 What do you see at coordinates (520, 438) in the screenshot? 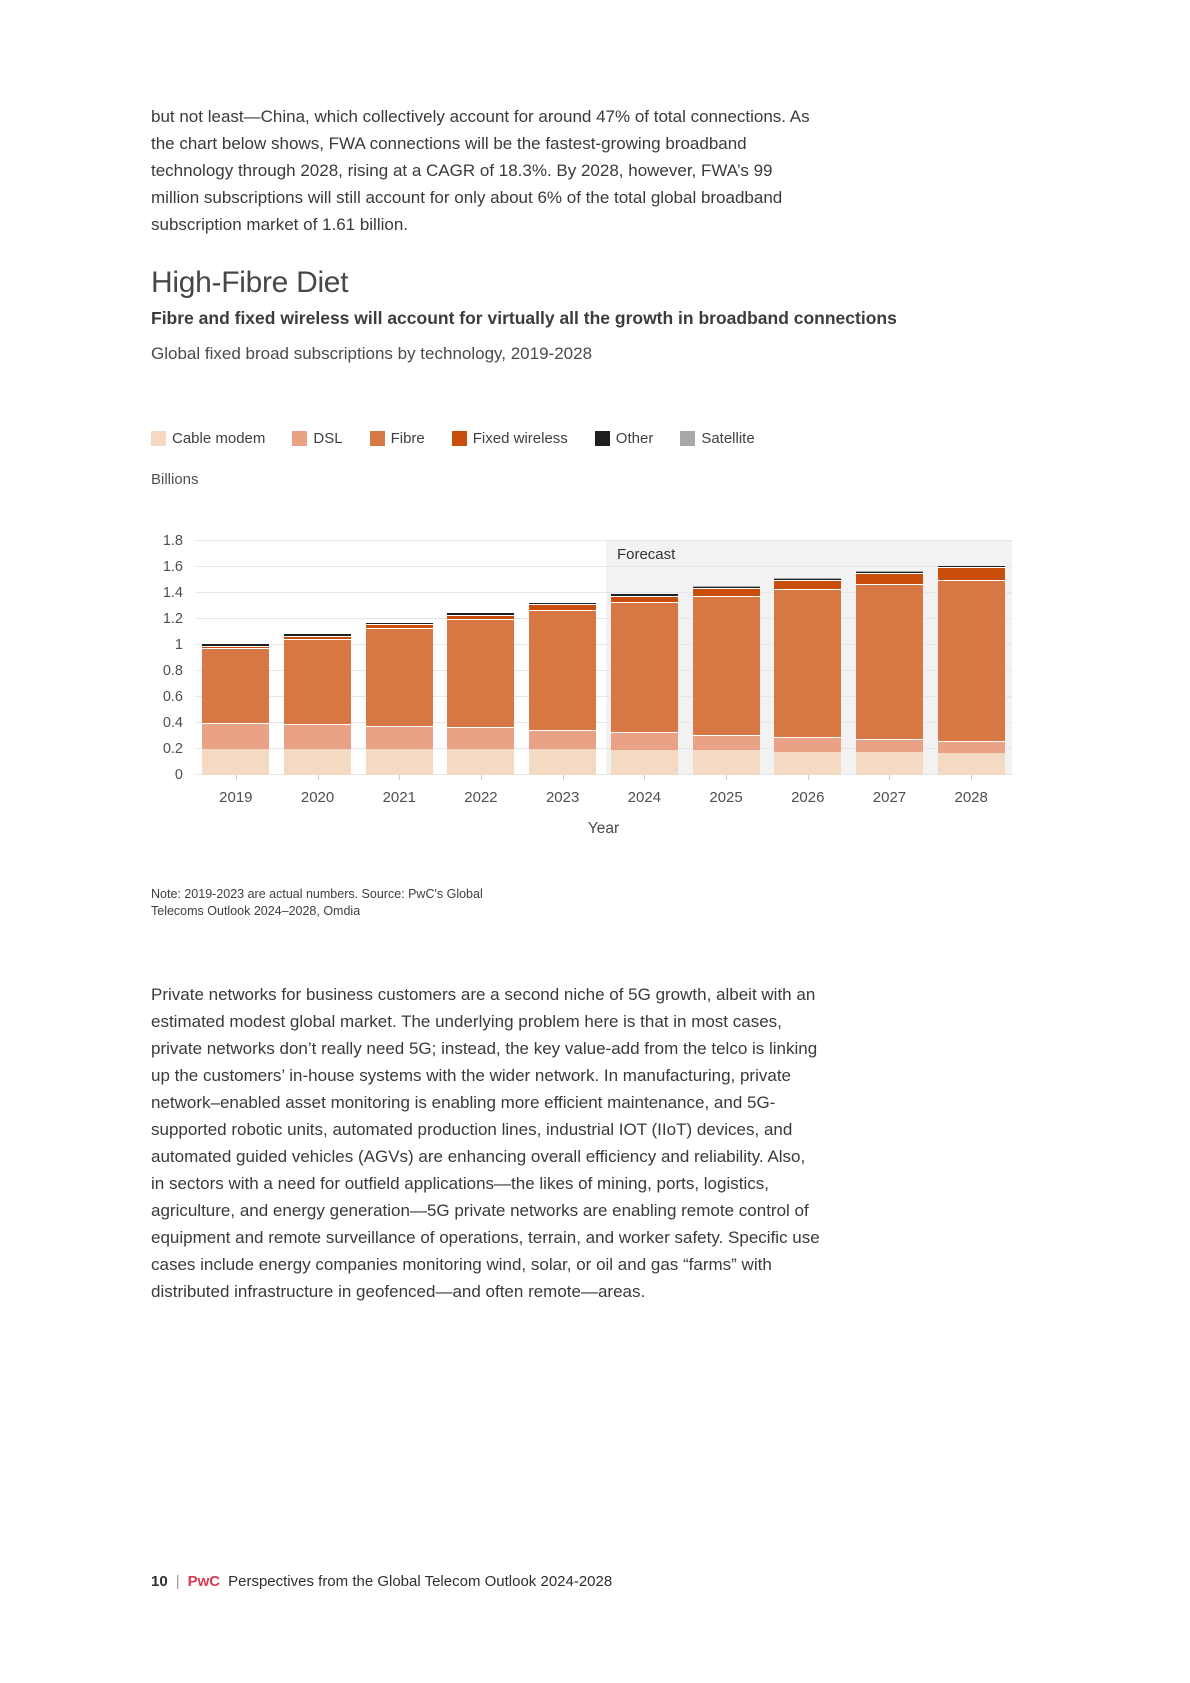
I see `legend-label: Fixed wireless` at bounding box center [520, 438].